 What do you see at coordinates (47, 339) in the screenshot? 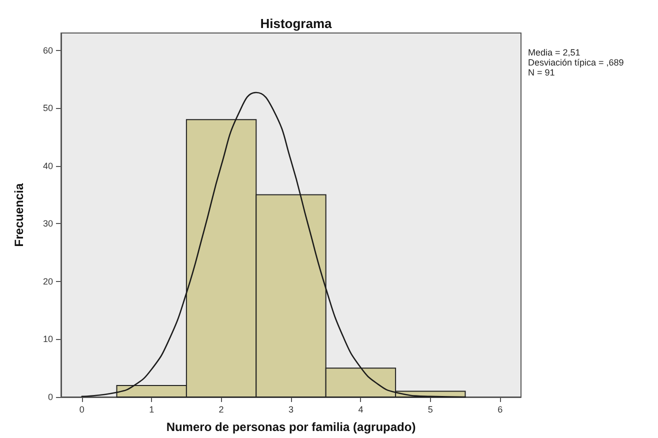
I see `y-tick-label: 10` at bounding box center [47, 339].